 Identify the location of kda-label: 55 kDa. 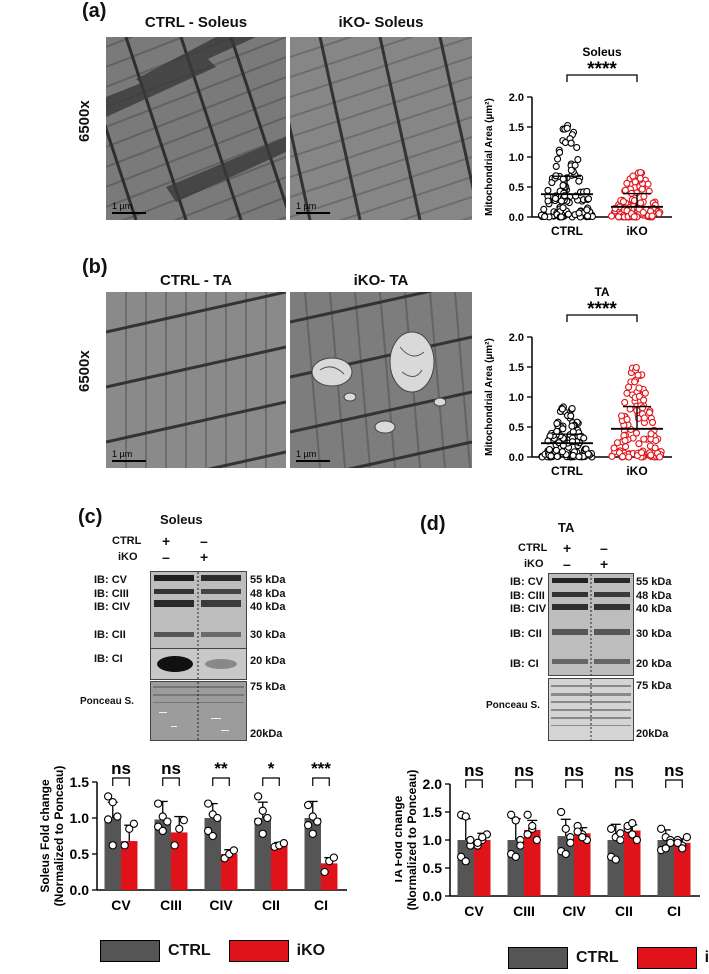
(268, 580).